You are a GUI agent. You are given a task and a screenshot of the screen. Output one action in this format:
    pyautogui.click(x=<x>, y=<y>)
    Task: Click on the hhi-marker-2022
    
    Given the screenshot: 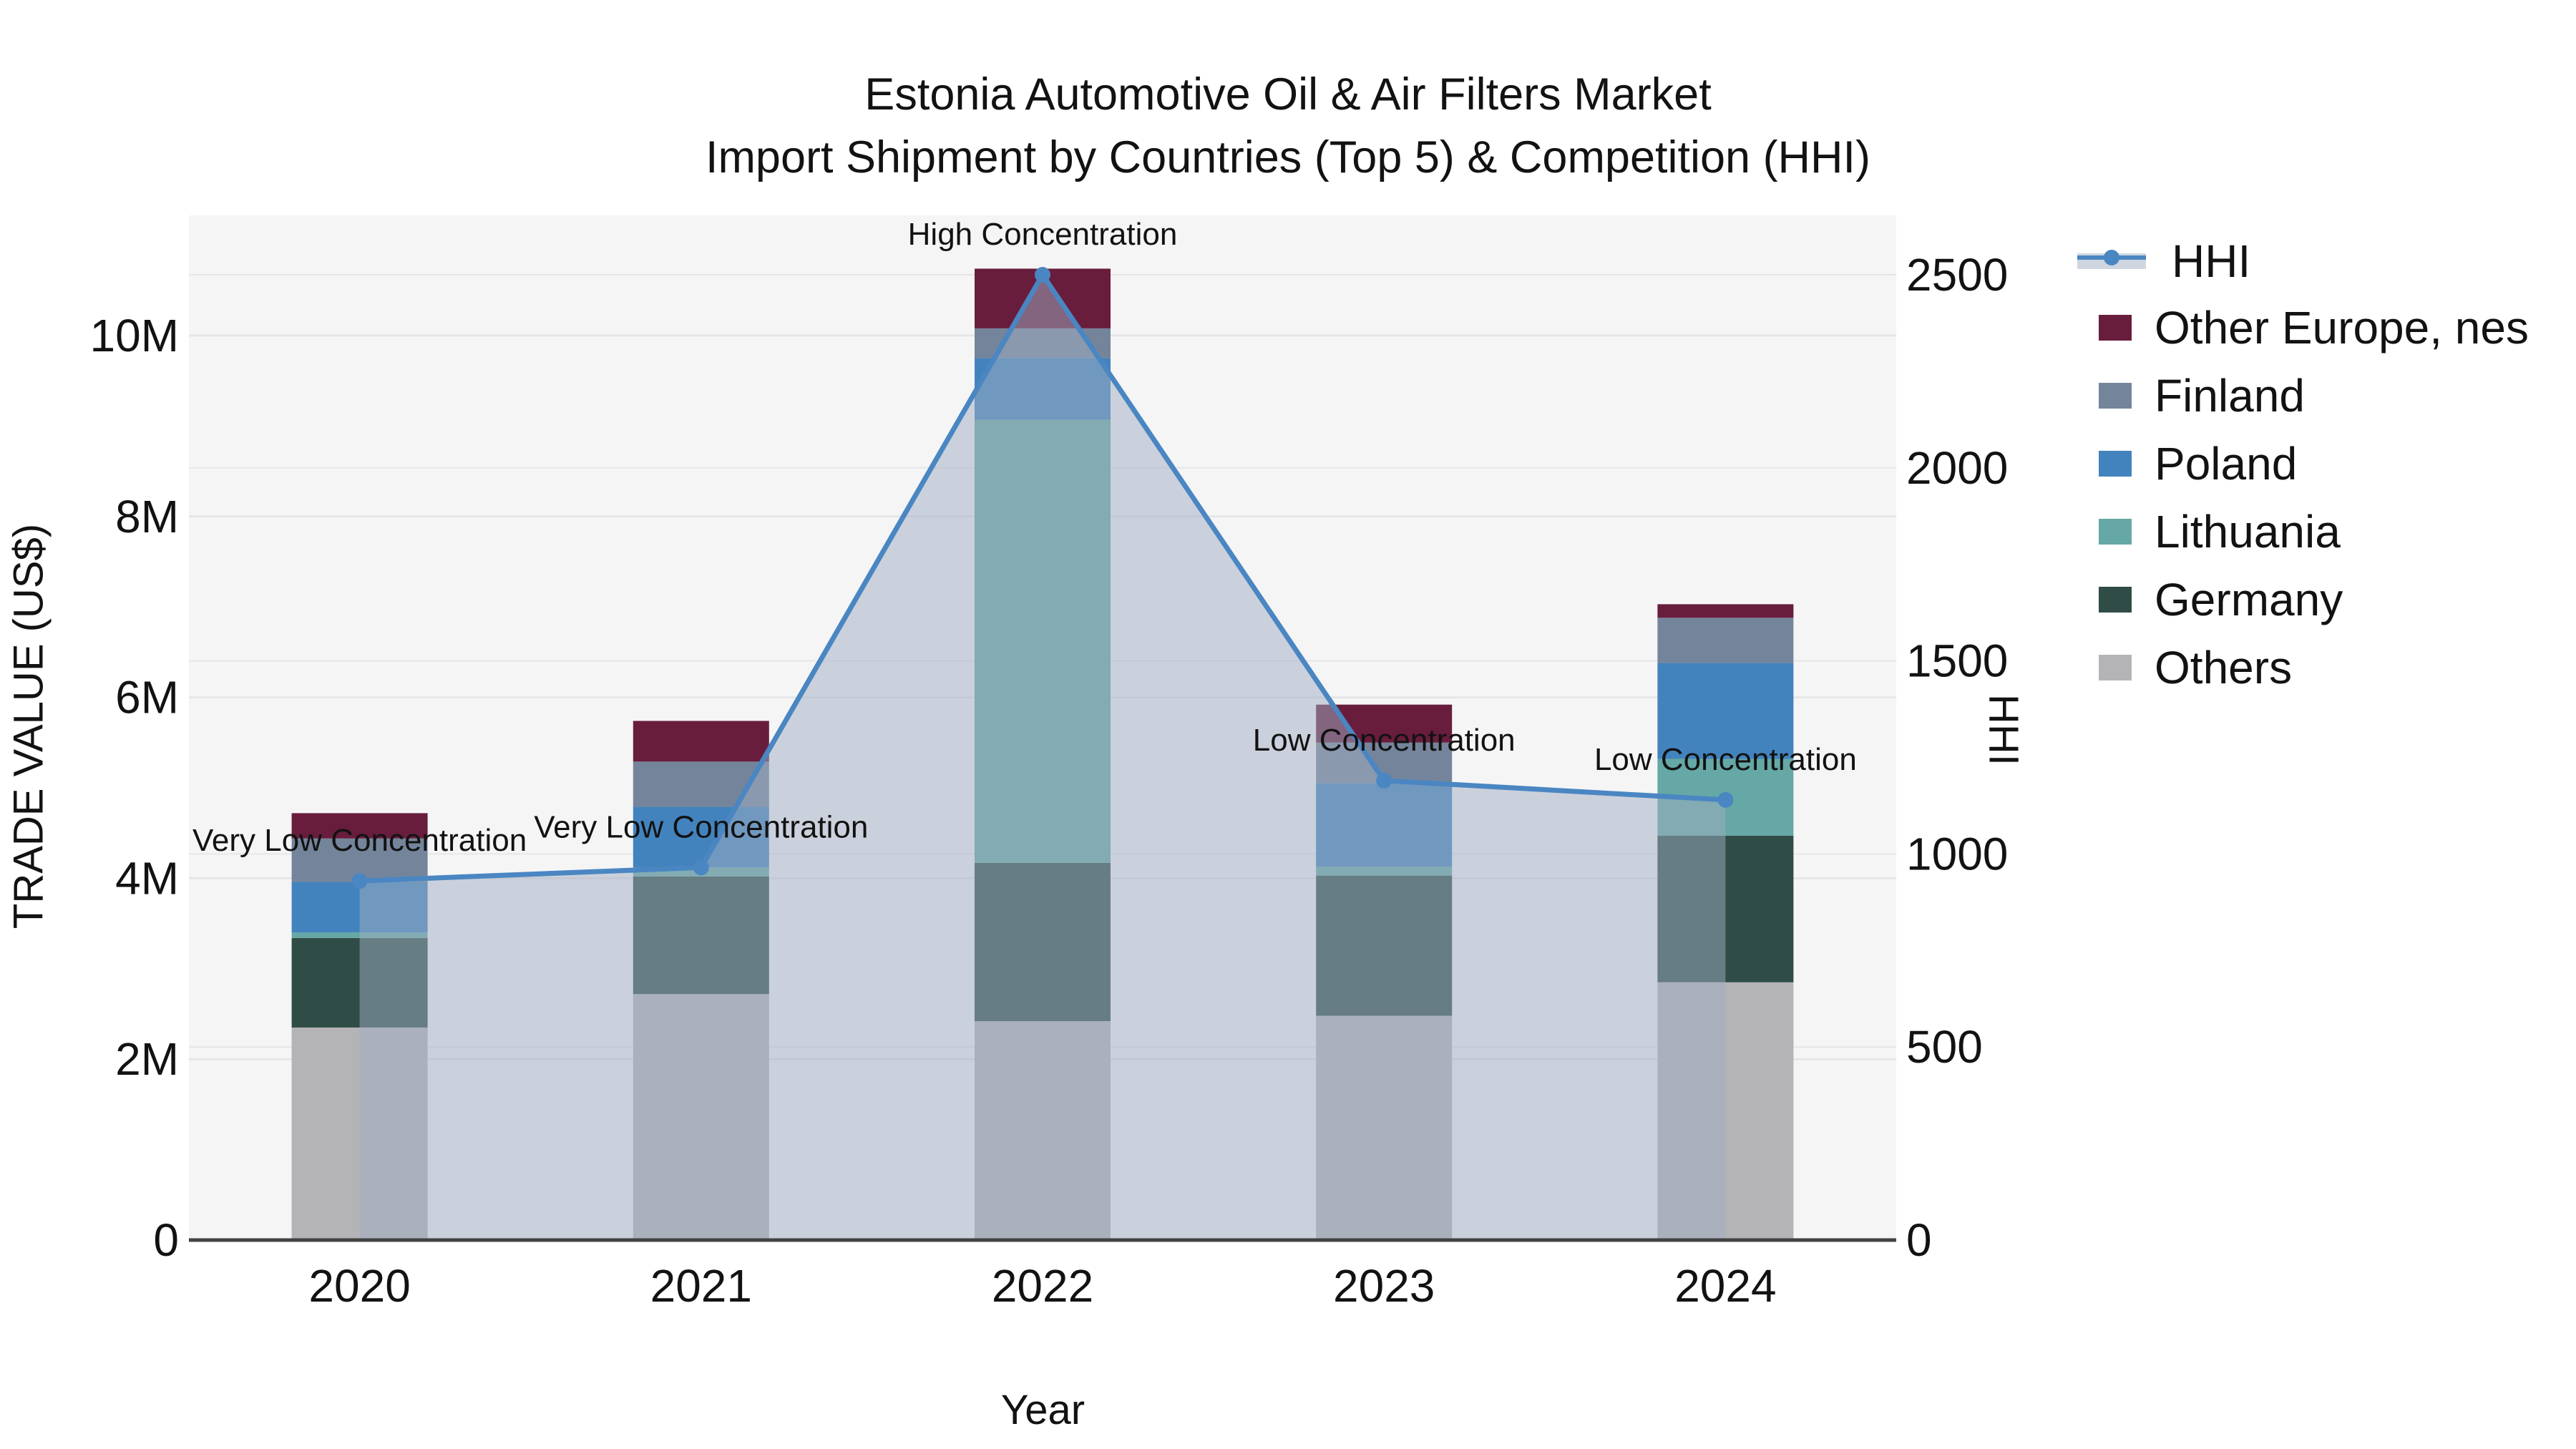 What is the action you would take?
    pyautogui.click(x=1042, y=275)
    